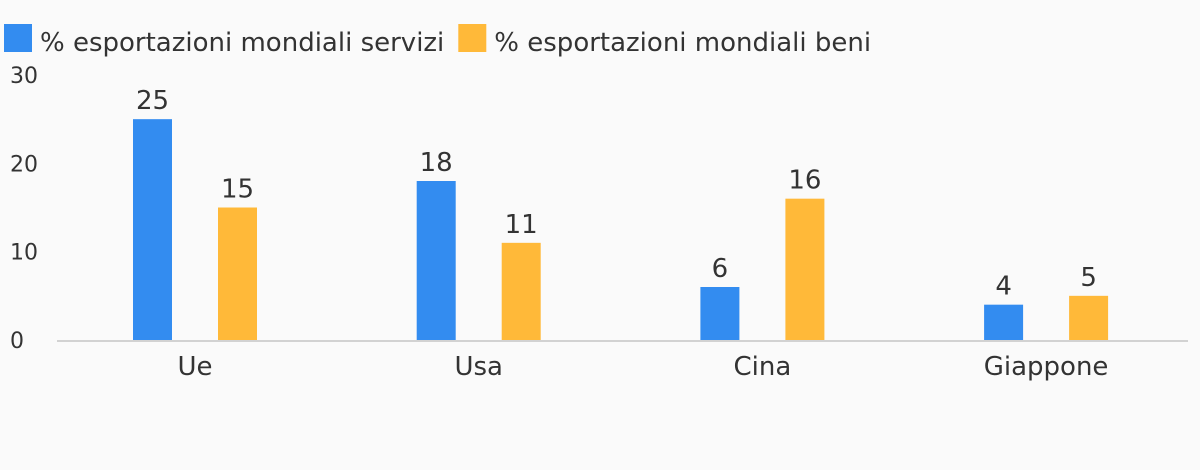 The height and width of the screenshot is (470, 1200). I want to click on y-tick-label: 10, so click(24, 253).